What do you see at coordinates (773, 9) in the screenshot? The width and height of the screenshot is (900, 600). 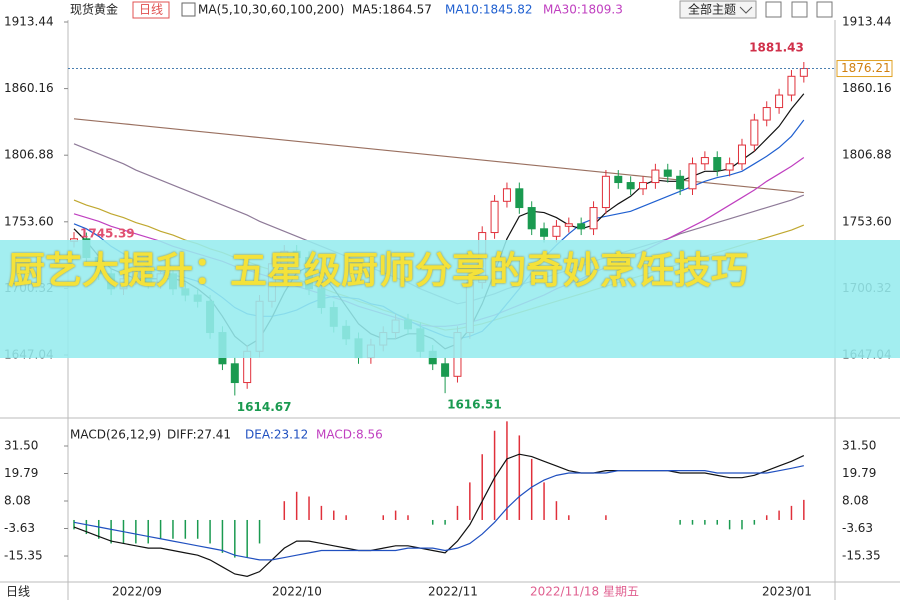 I see `up-button` at bounding box center [773, 9].